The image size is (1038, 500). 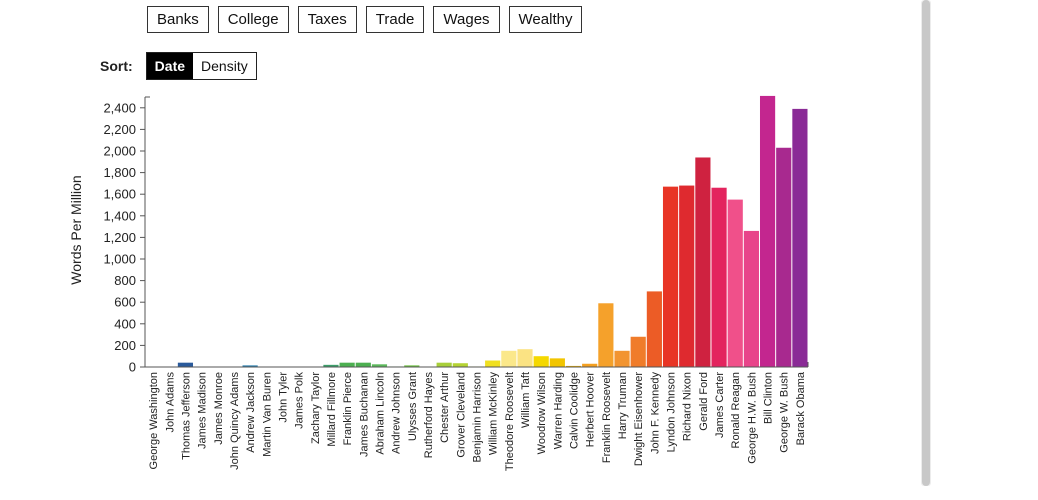 I want to click on x-category-label: John Quincy Adams, so click(x=235, y=421).